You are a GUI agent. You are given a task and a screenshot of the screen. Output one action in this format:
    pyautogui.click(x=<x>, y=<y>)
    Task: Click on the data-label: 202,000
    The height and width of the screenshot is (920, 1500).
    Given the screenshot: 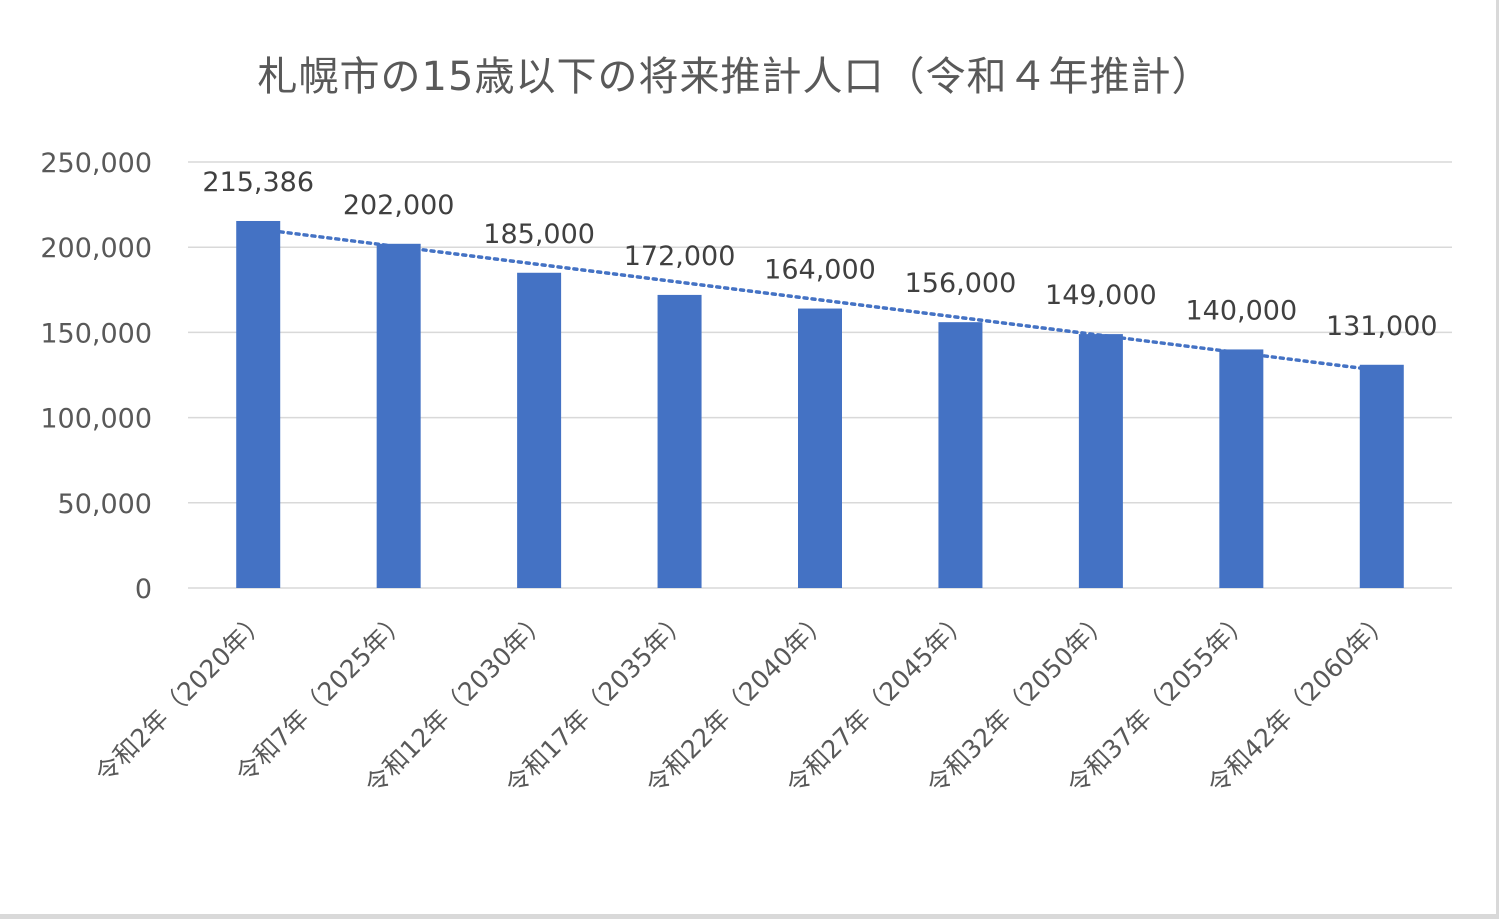 What is the action you would take?
    pyautogui.click(x=399, y=205)
    